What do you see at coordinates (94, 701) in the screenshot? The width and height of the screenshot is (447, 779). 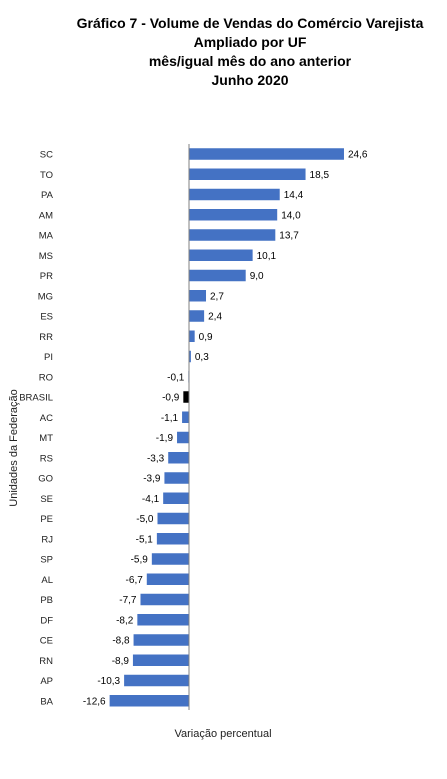 I see `value-label-ba: -12,6` at bounding box center [94, 701].